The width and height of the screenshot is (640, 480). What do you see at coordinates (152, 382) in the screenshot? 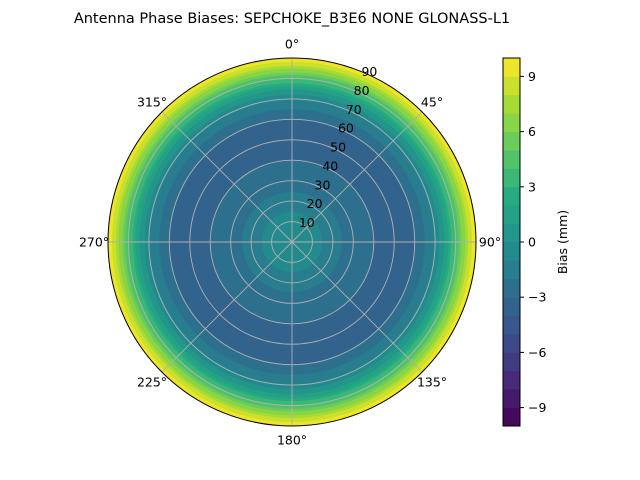
I see `angular-tick-label: 225°` at bounding box center [152, 382].